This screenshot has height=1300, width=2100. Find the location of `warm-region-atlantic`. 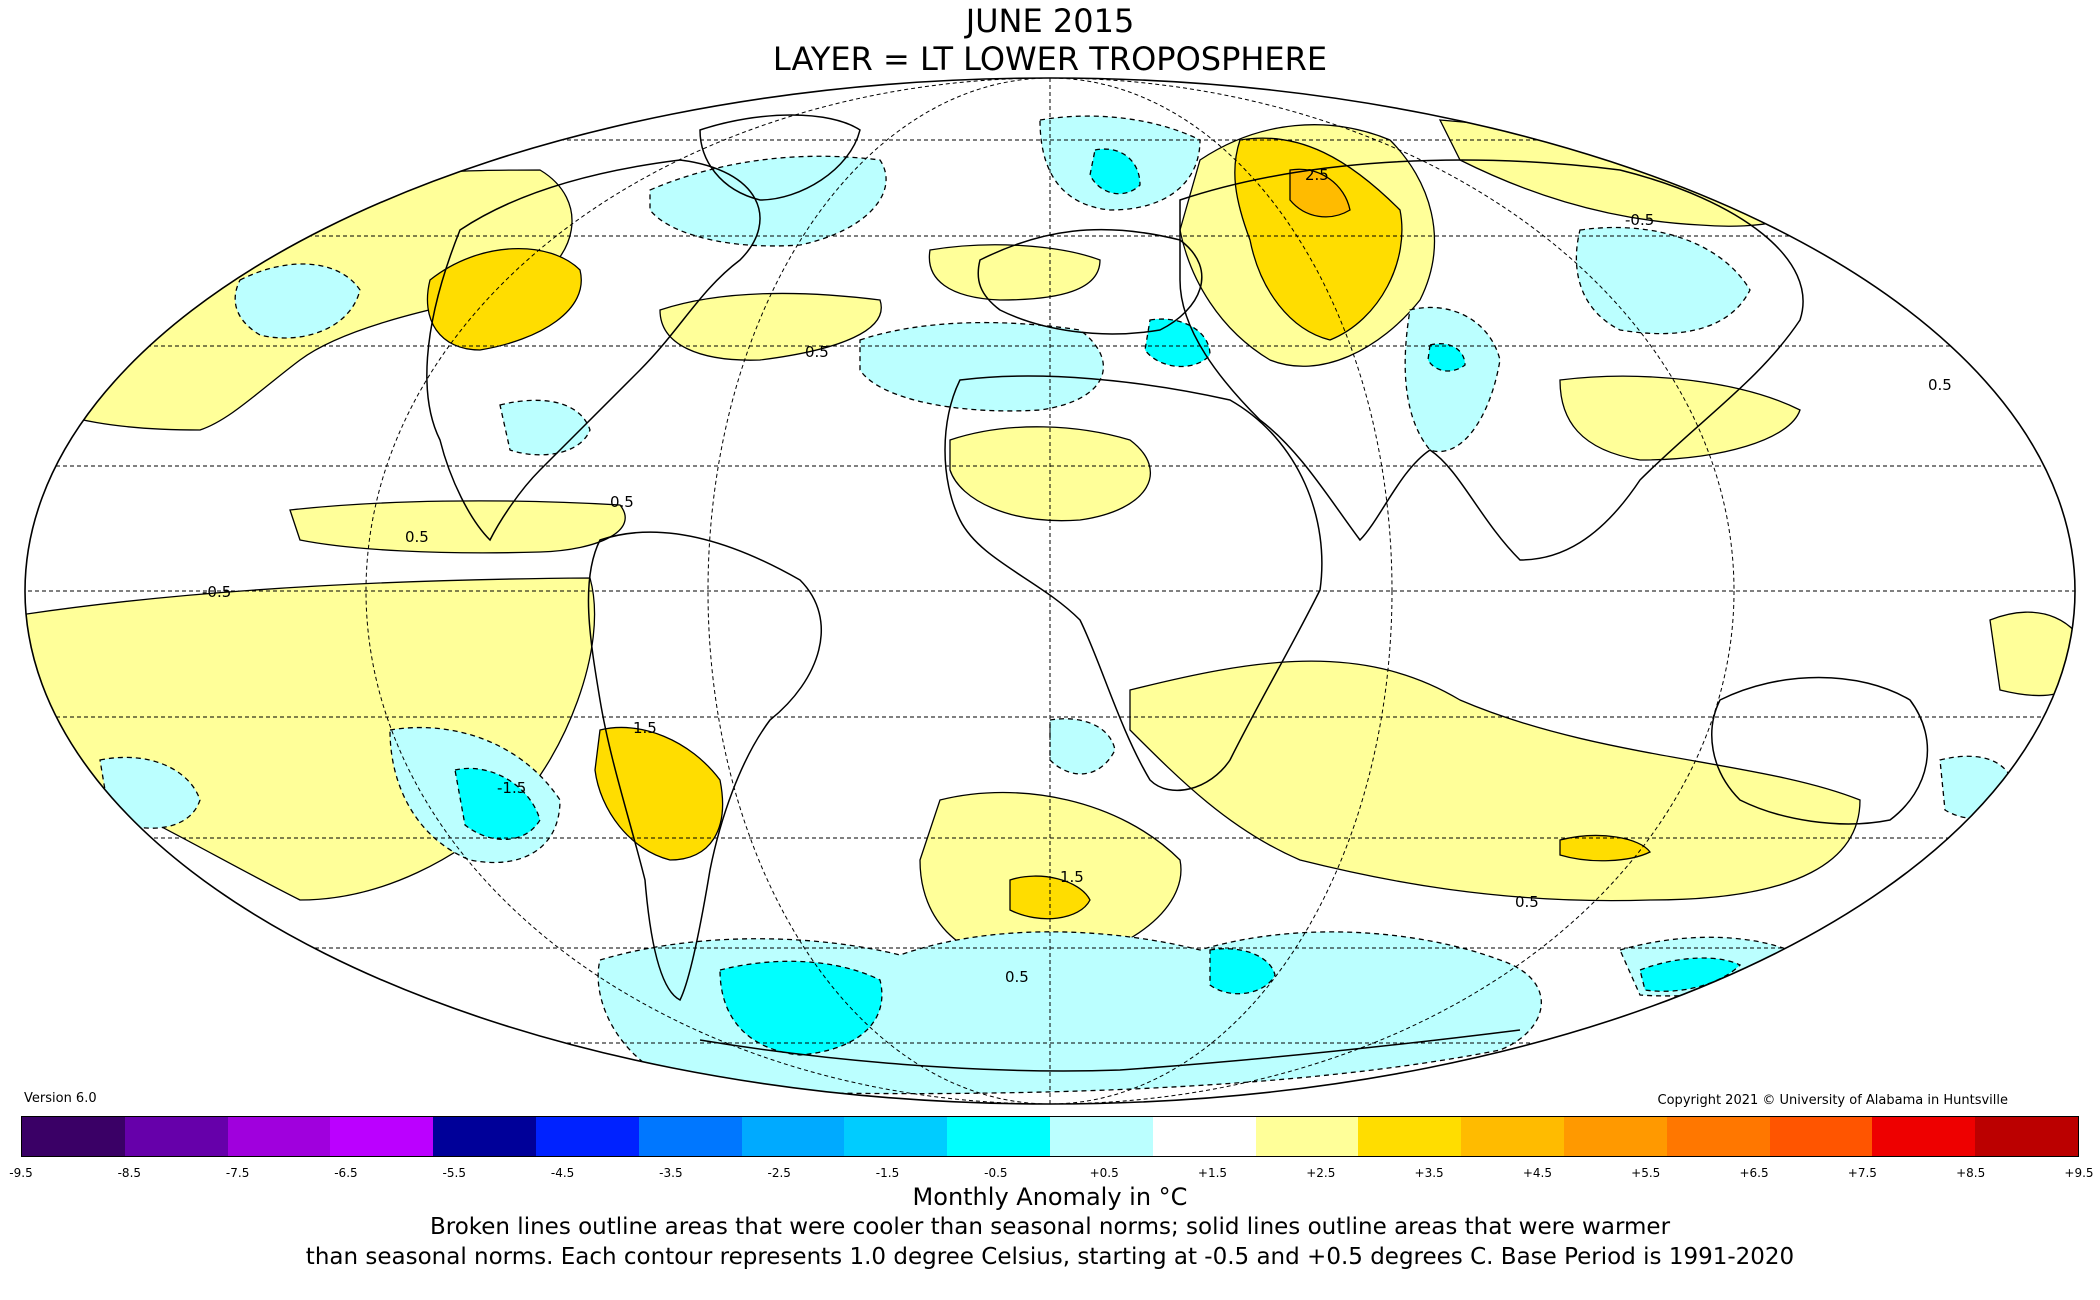

warm-region-atlantic is located at coordinates (770, 326).